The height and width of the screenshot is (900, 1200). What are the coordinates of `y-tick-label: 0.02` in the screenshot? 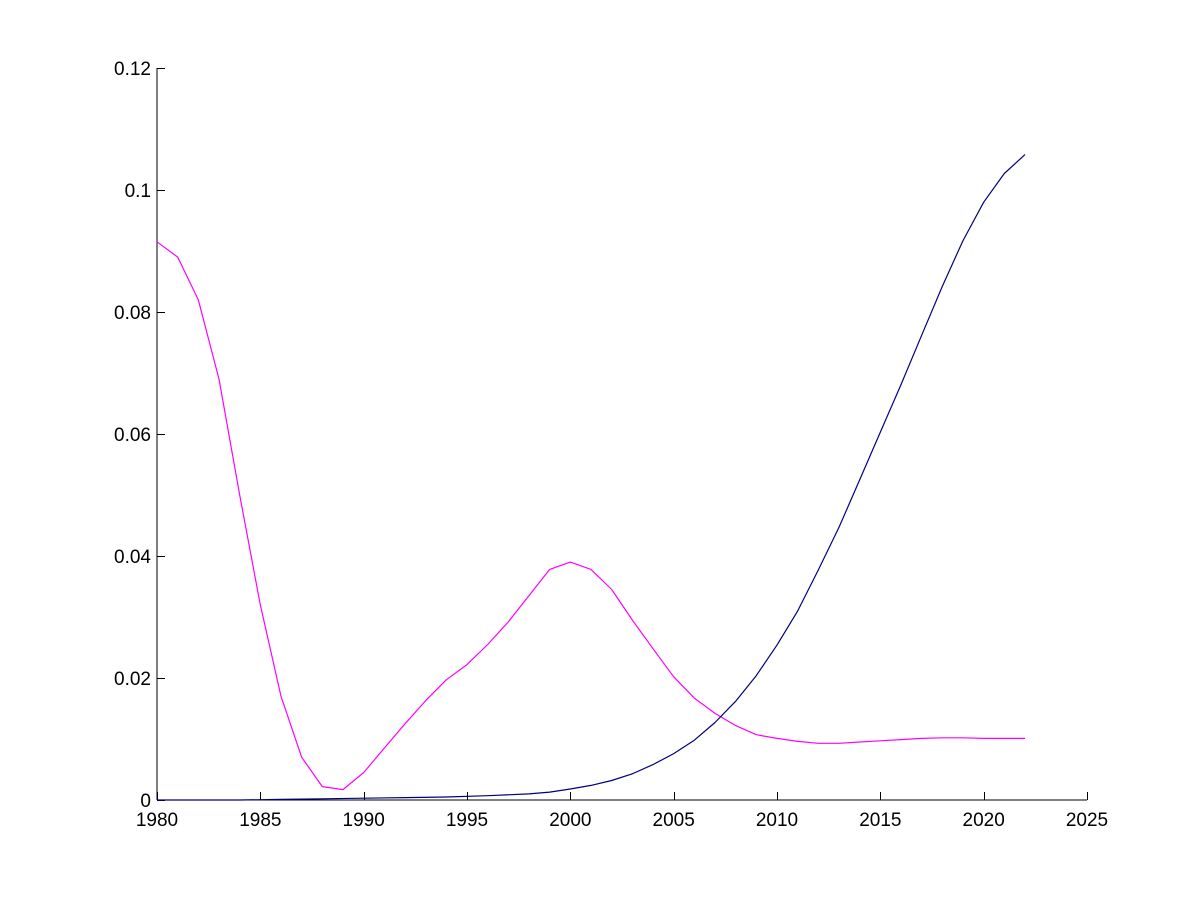 It's located at (132, 679).